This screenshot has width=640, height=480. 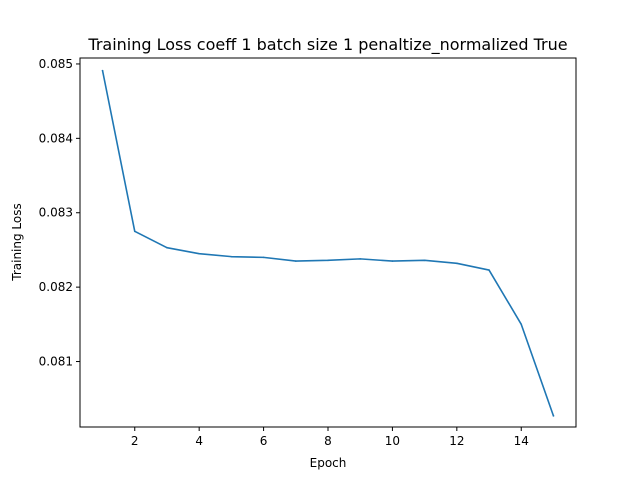 I want to click on x-tick-label: 14, so click(x=521, y=441).